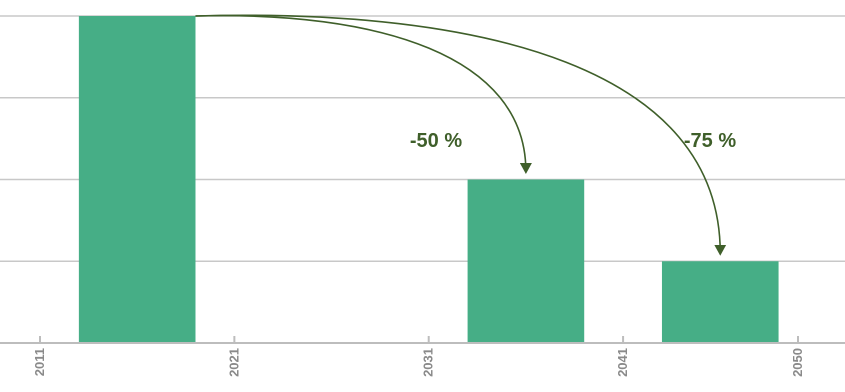 This screenshot has width=845, height=392. What do you see at coordinates (39, 362) in the screenshot?
I see `x-tick-label-1: 2011` at bounding box center [39, 362].